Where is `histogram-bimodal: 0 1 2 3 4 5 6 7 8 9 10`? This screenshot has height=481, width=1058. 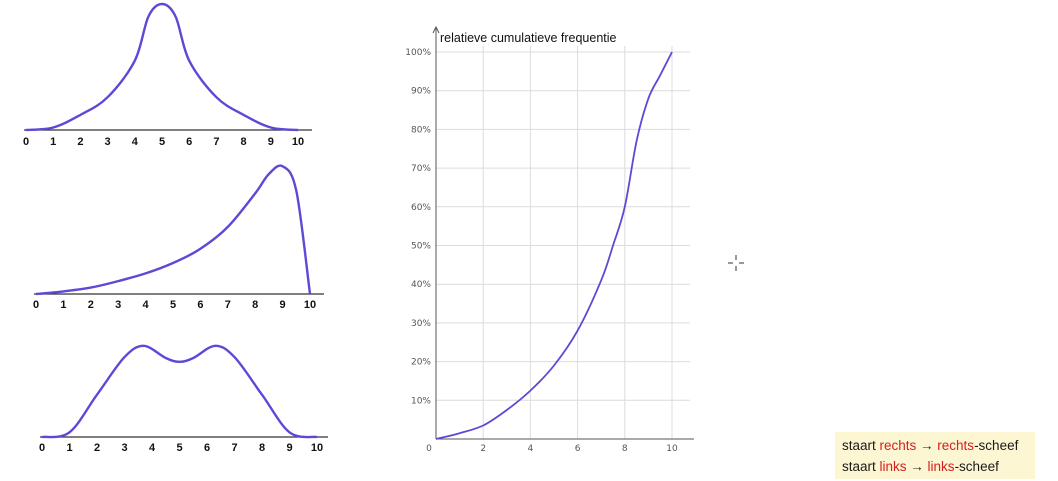 histogram-bimodal: 0 1 2 3 4 5 6 7 8 9 10 is located at coordinates (183, 399).